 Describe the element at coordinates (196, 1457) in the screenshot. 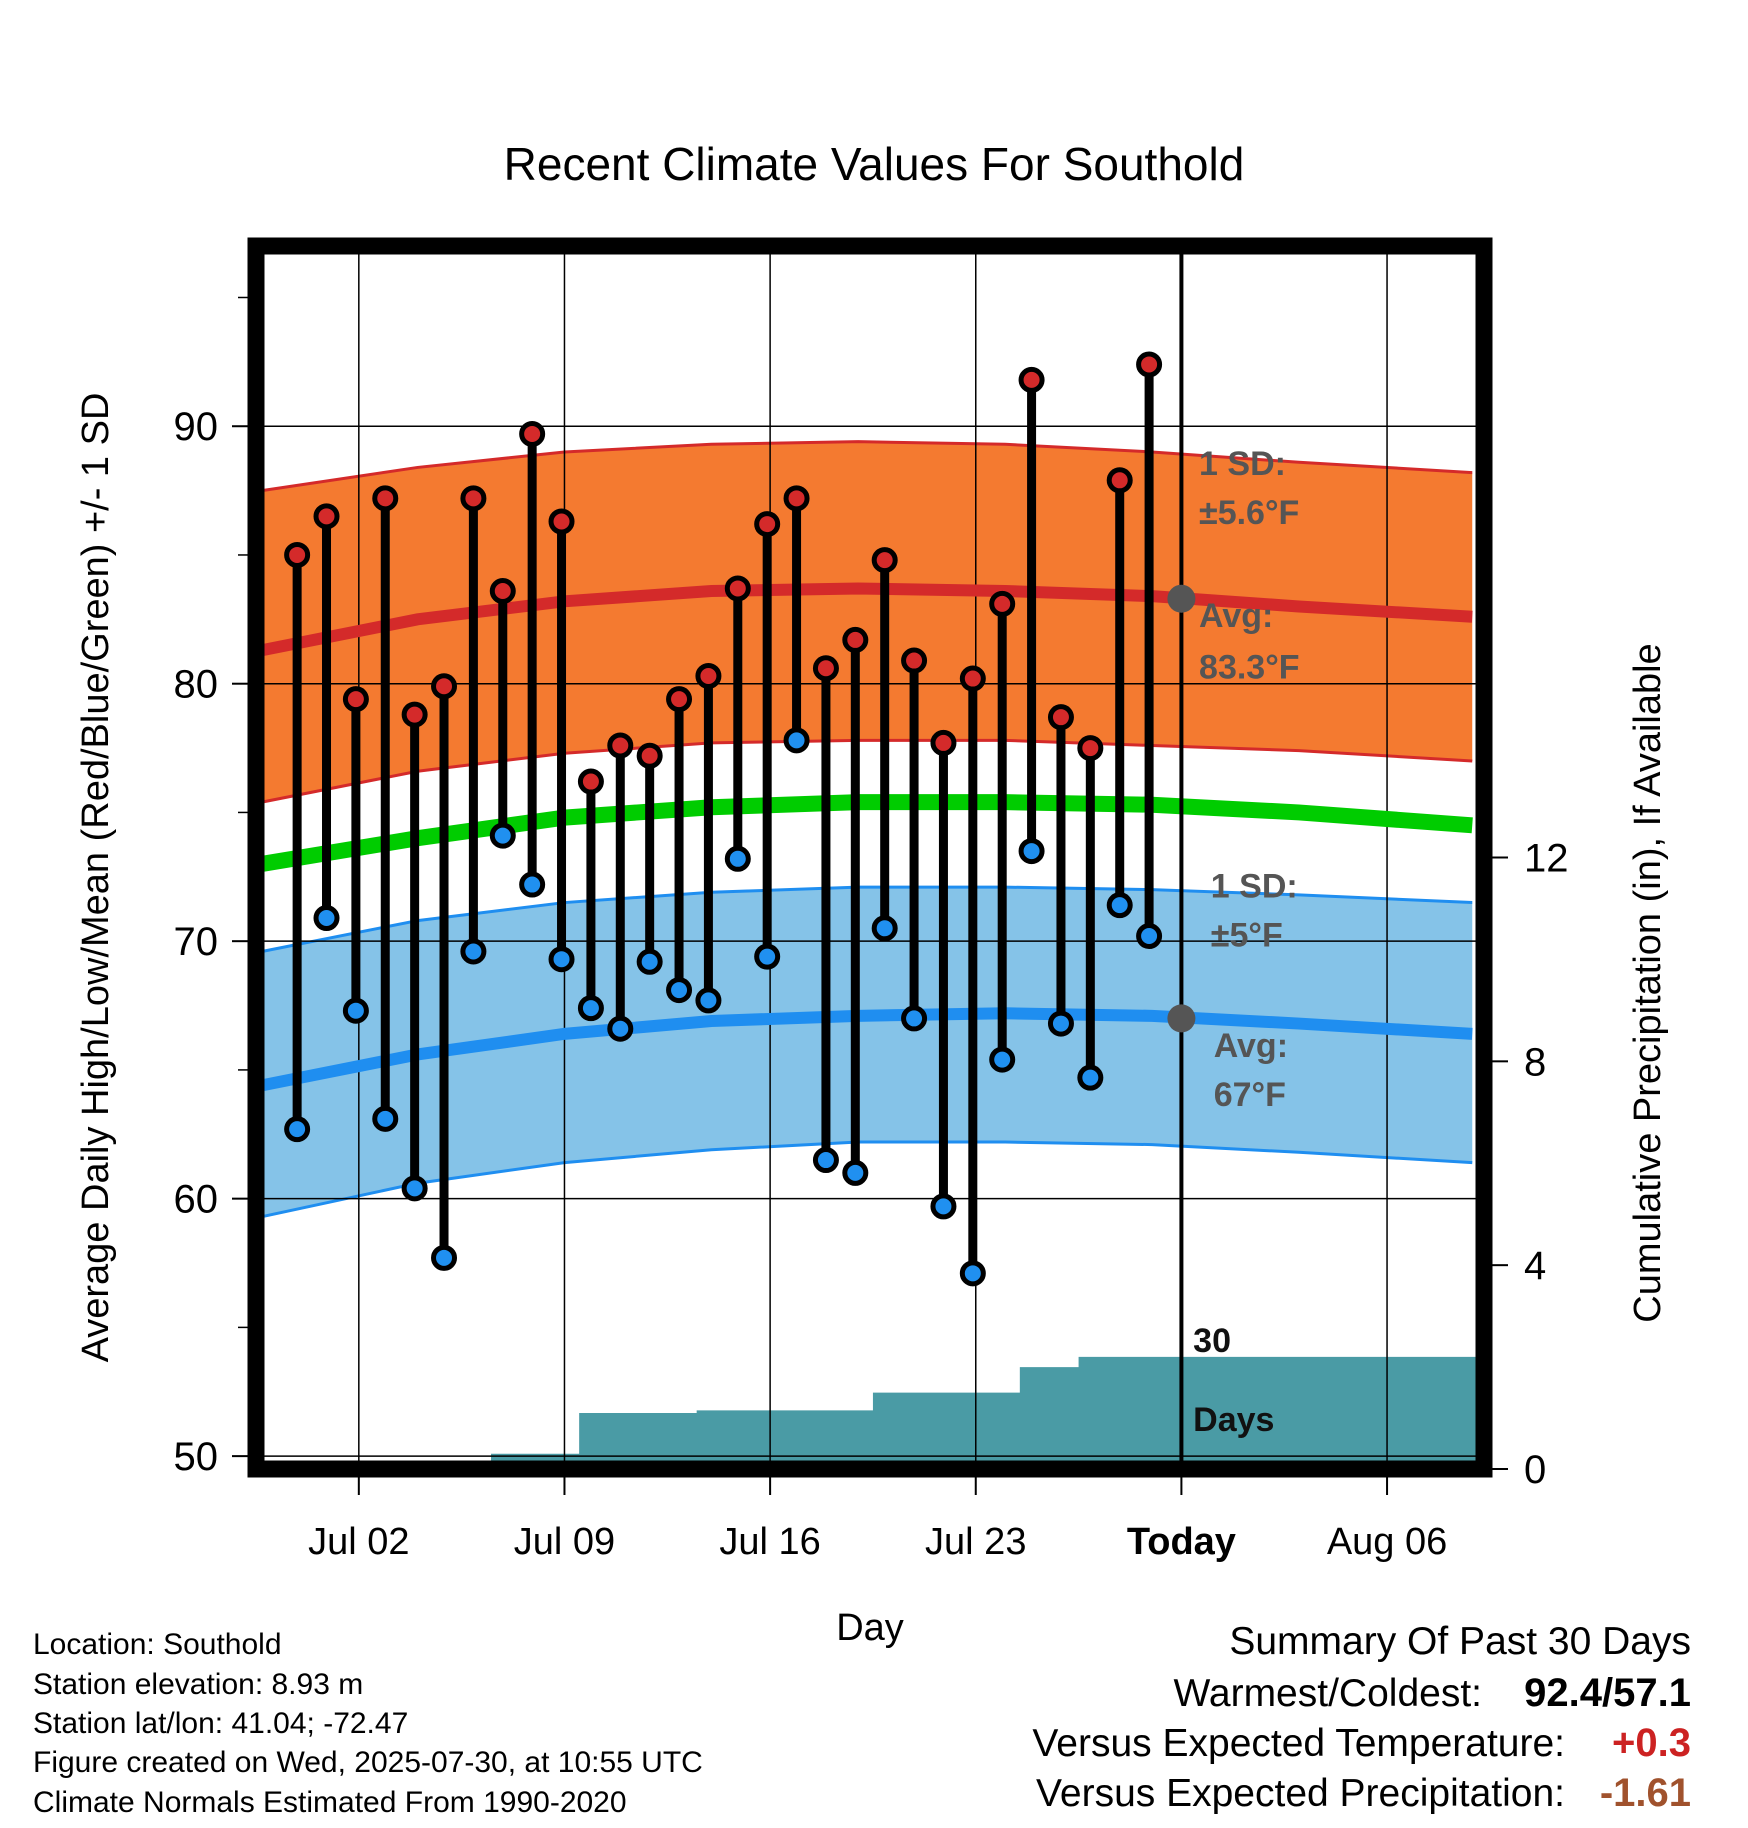

I see `ytick-left-label: 50` at that location.